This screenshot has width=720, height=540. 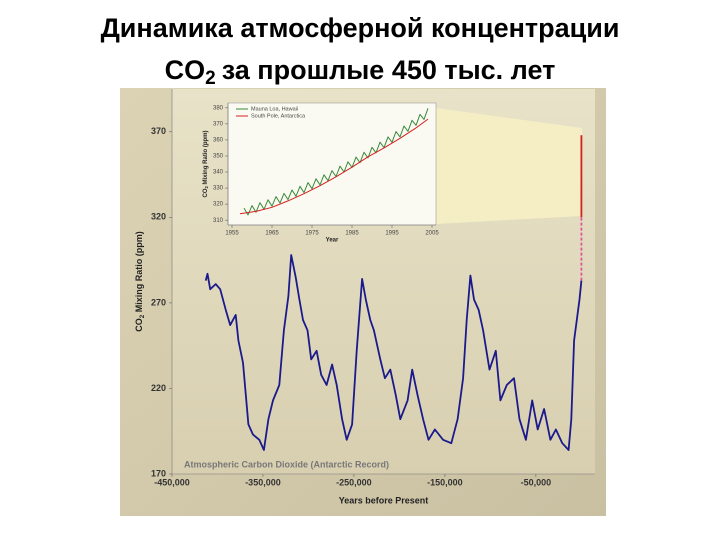 I want to click on x-tick-label: 1955, so click(x=232, y=234).